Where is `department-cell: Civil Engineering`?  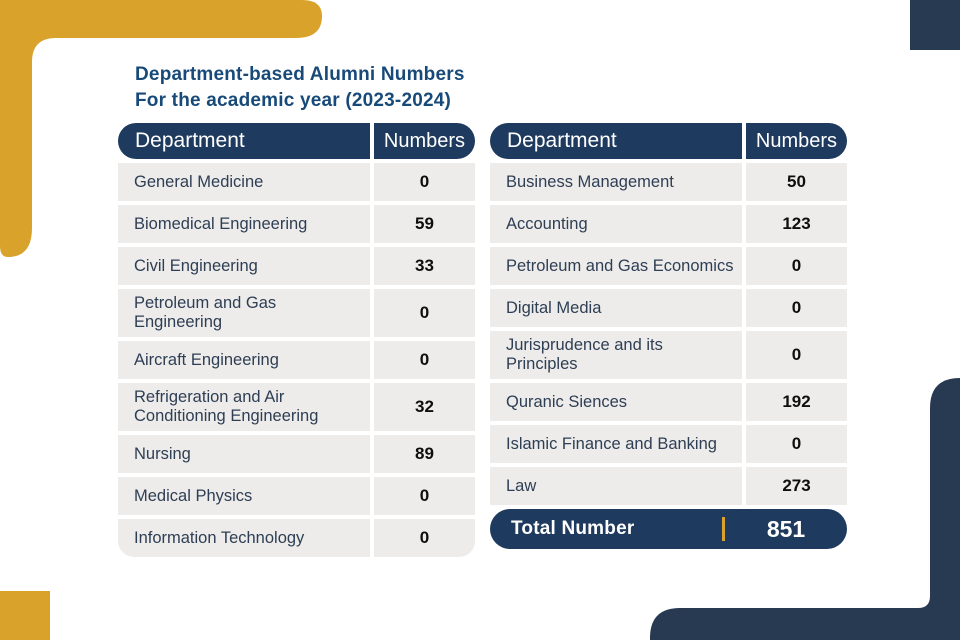
department-cell: Civil Engineering is located at coordinates (244, 266).